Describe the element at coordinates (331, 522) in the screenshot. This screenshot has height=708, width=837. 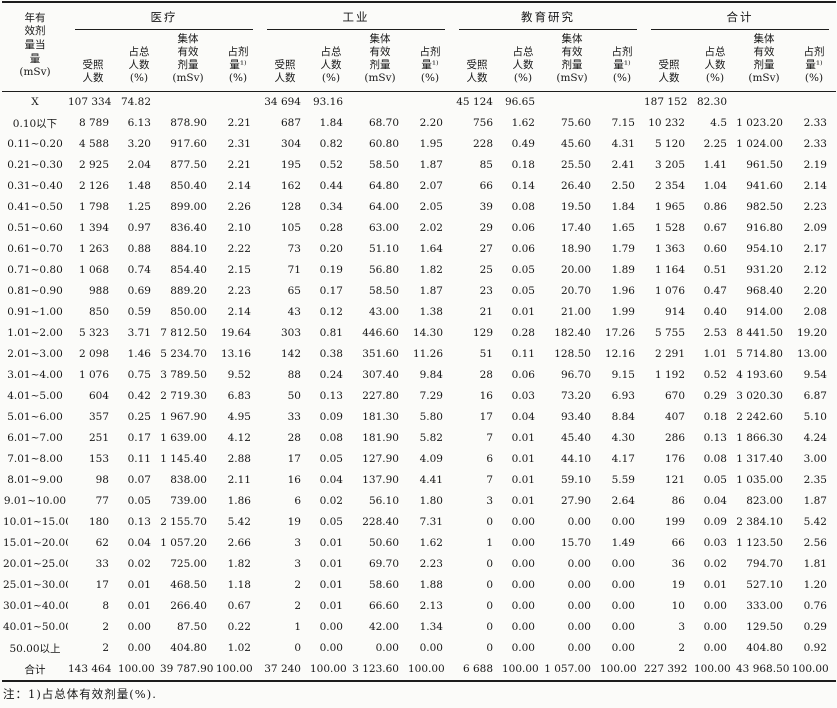
I see `table-cell: 0.05` at that location.